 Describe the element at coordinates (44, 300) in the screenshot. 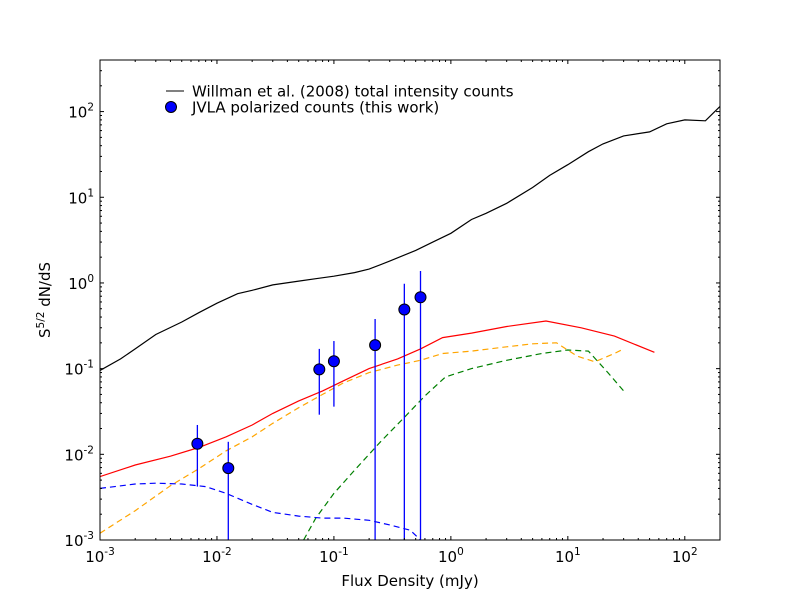

I see `y-axis-label: S5/2 dN/dS` at that location.